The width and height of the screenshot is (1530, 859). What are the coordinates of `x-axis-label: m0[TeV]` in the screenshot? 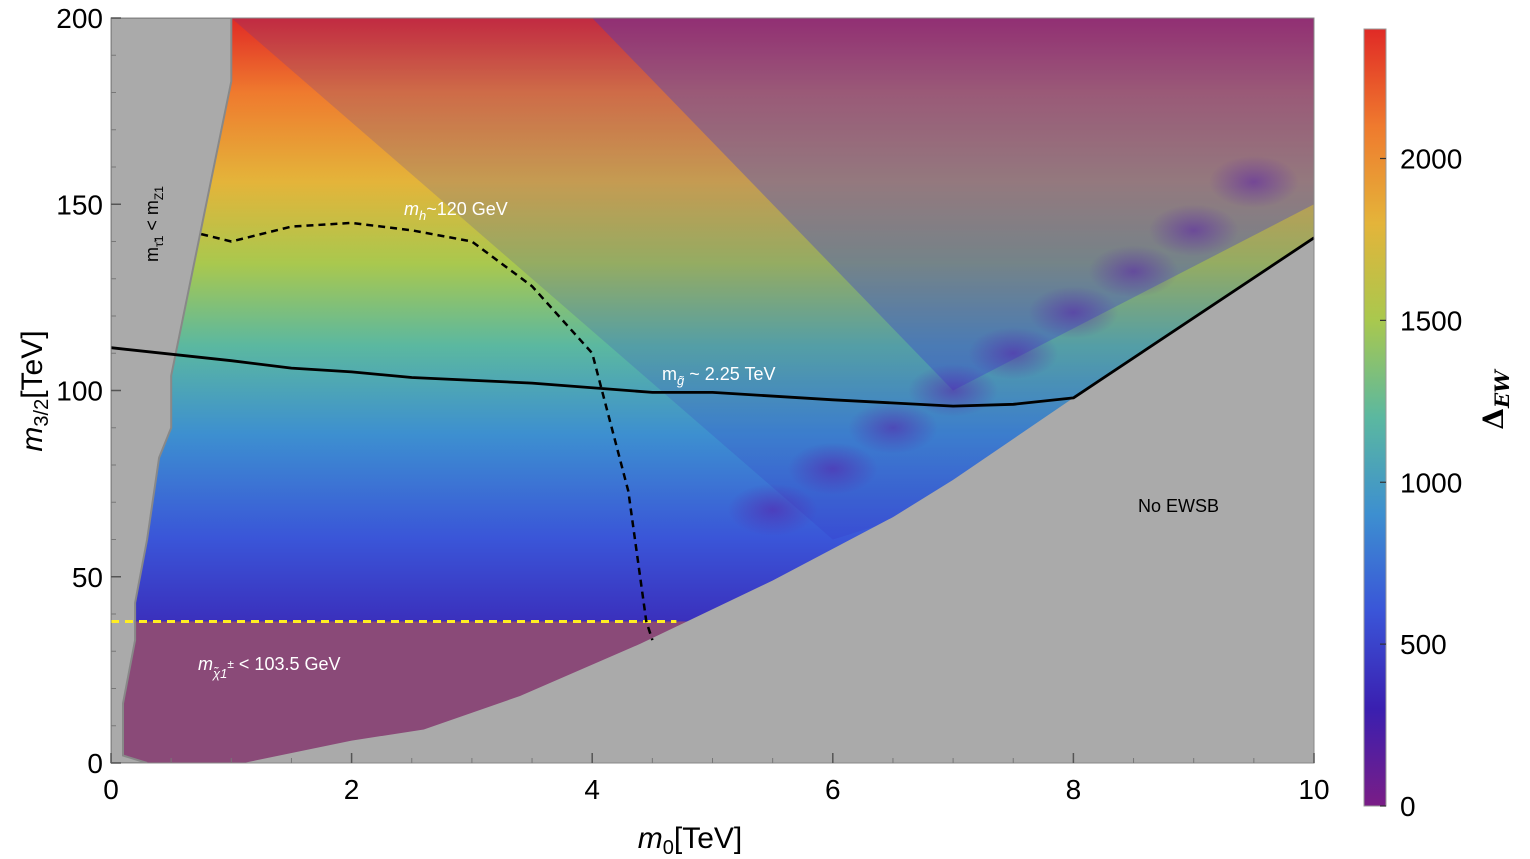 It's located at (690, 840).